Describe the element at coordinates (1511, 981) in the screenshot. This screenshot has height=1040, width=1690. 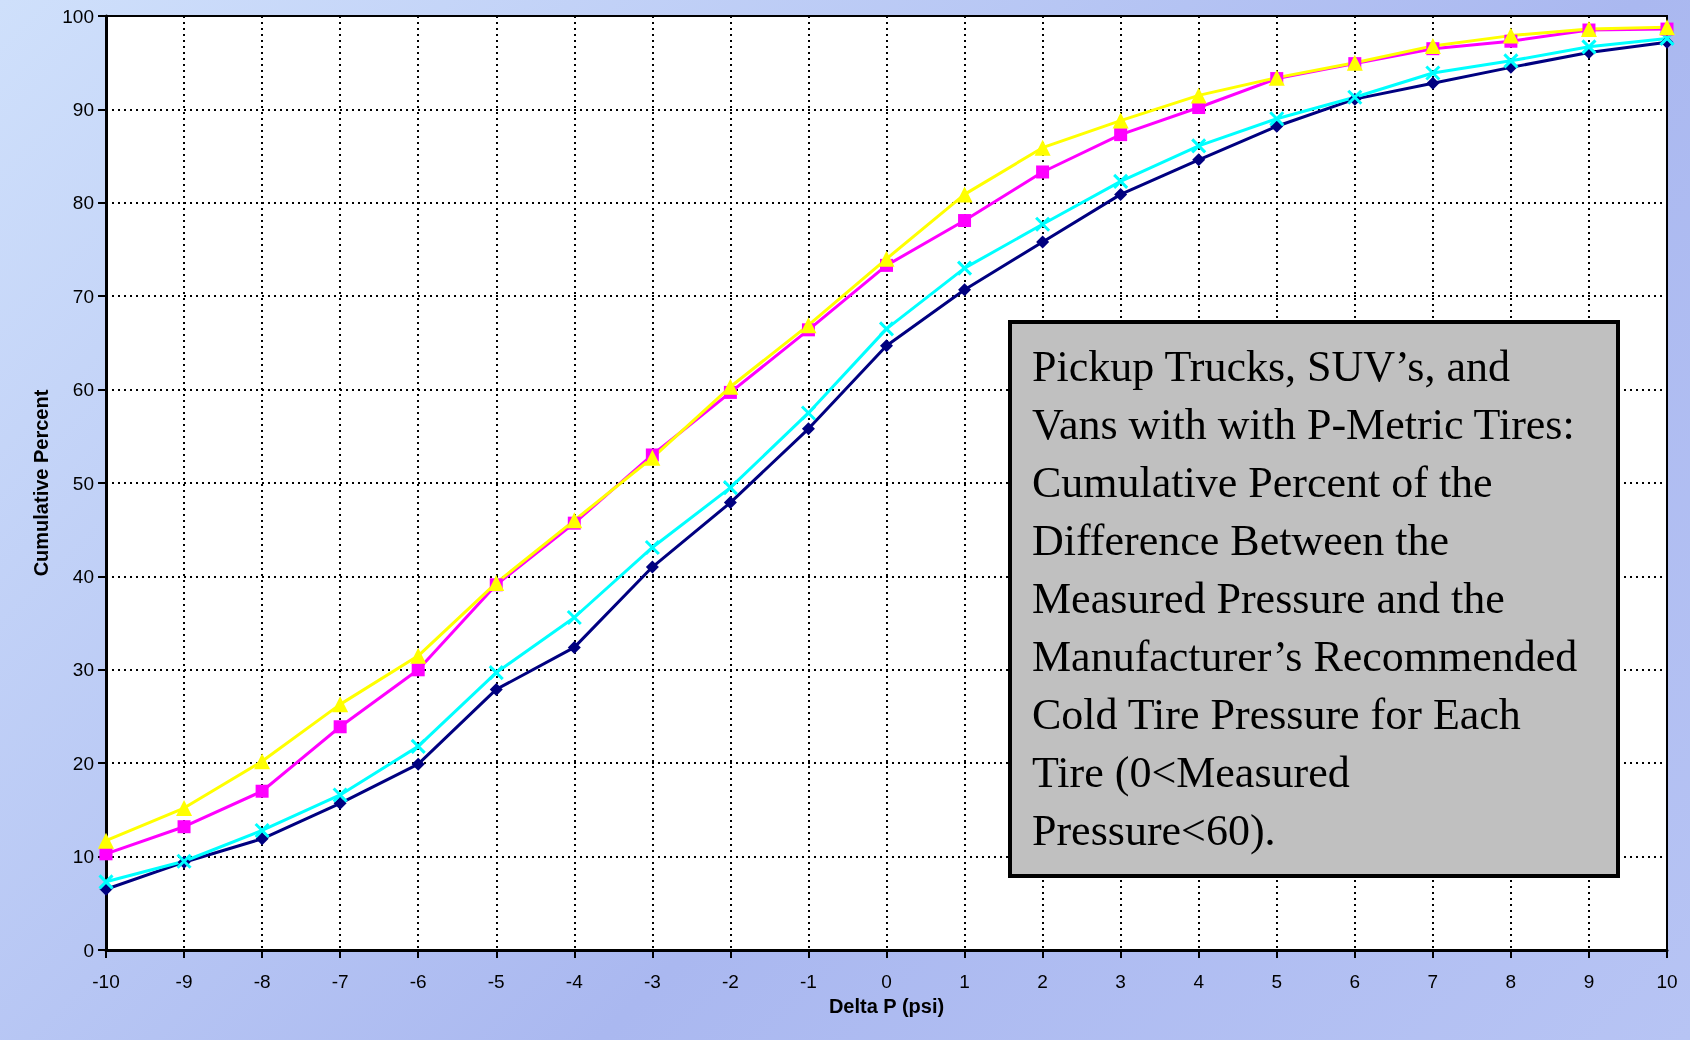
I see `x-tick-label: 8` at that location.